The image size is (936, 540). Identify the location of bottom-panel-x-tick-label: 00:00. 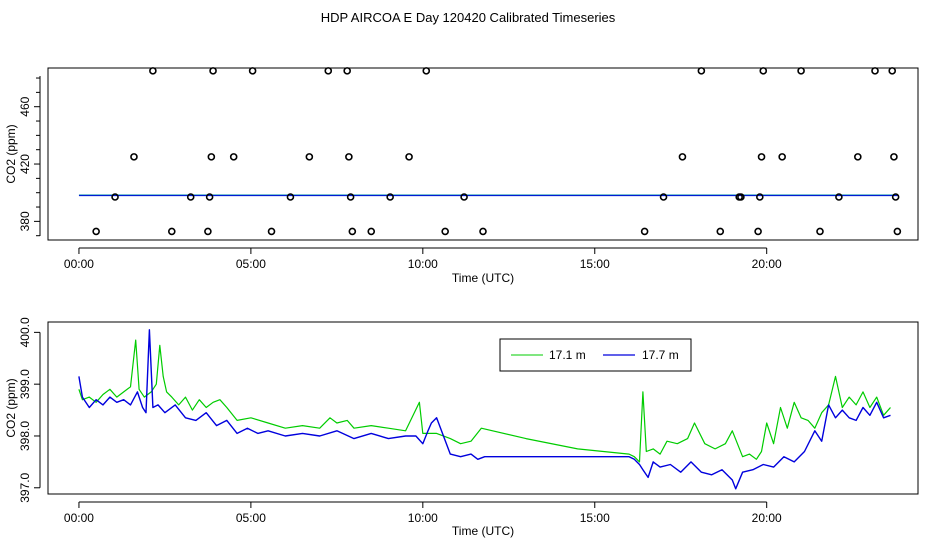
(79, 518).